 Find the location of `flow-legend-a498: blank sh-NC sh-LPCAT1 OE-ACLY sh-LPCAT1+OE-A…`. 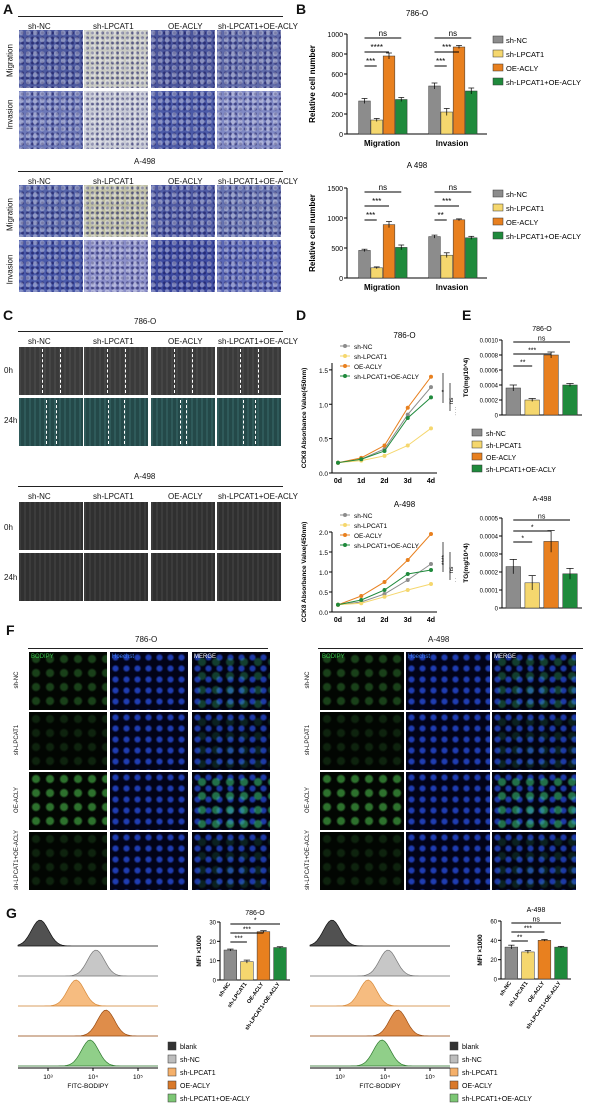

flow-legend-a498: blank sh-NC sh-LPCAT1 OE-ACLY sh-LPCAT1+OE-A… is located at coordinates (490, 1072).